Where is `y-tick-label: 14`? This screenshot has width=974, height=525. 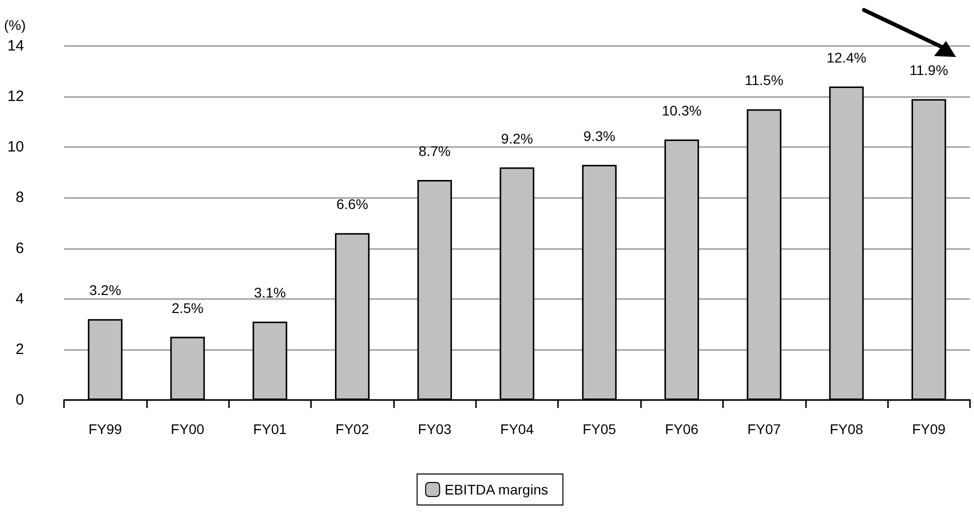 y-tick-label: 14 is located at coordinates (15, 46).